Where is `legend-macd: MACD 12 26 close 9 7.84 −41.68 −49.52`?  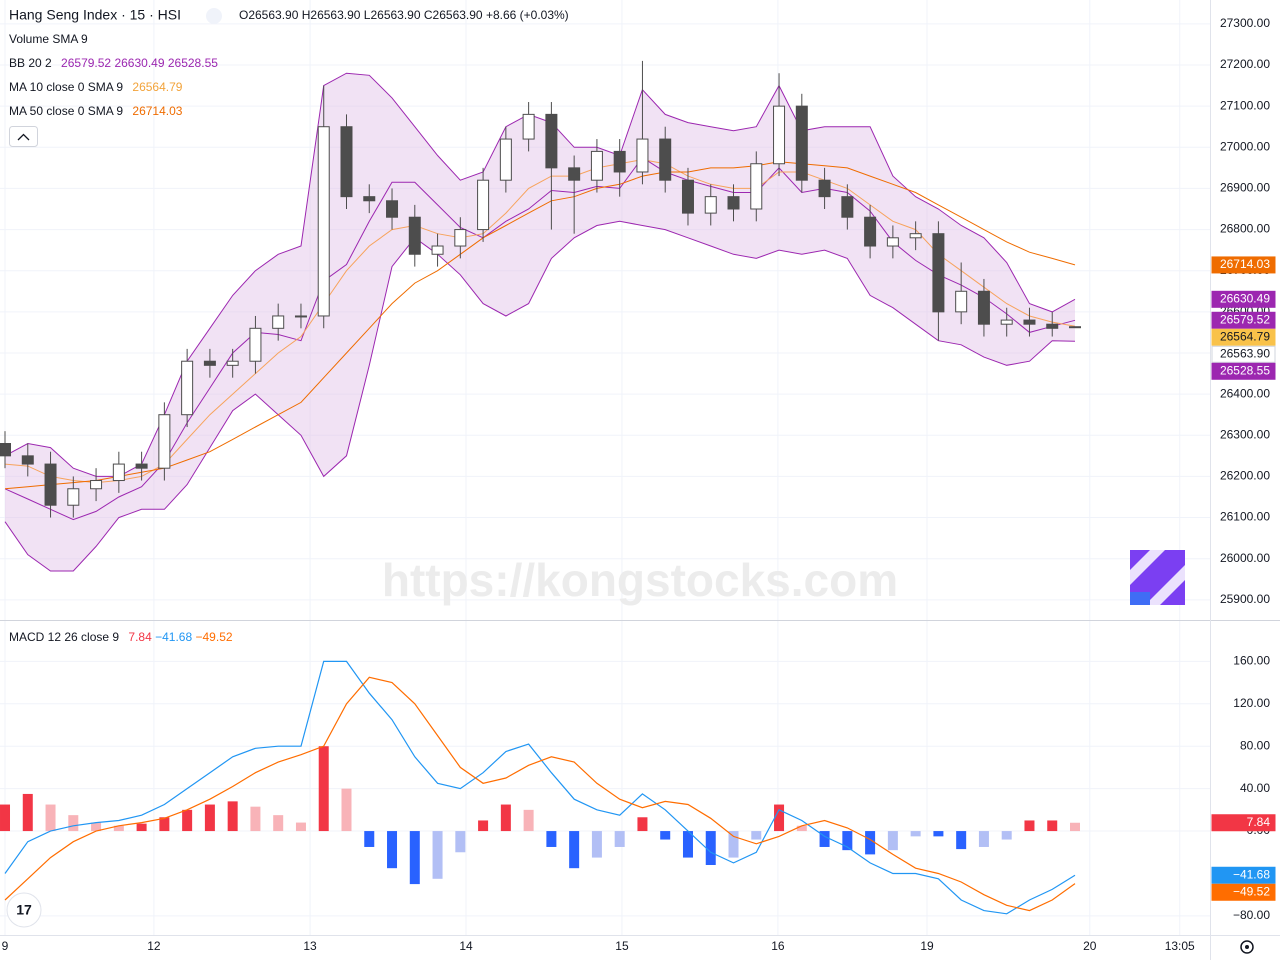 legend-macd: MACD 12 26 close 9 7.84 −41.68 −49.52 is located at coordinates (121, 637).